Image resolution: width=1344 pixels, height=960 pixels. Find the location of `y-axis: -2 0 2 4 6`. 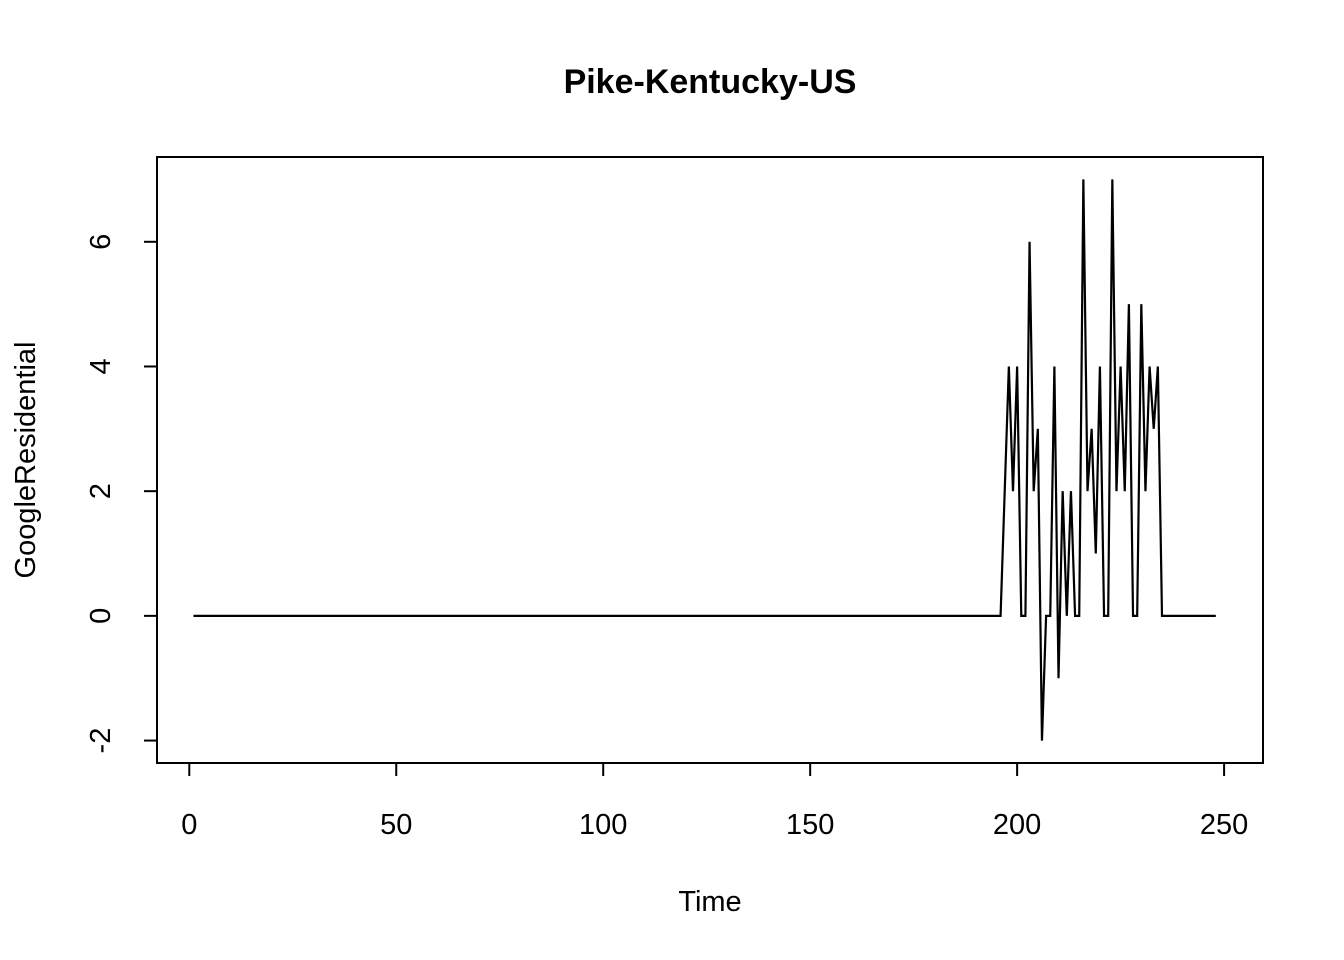

y-axis: -2 0 2 4 6 is located at coordinates (121, 494).